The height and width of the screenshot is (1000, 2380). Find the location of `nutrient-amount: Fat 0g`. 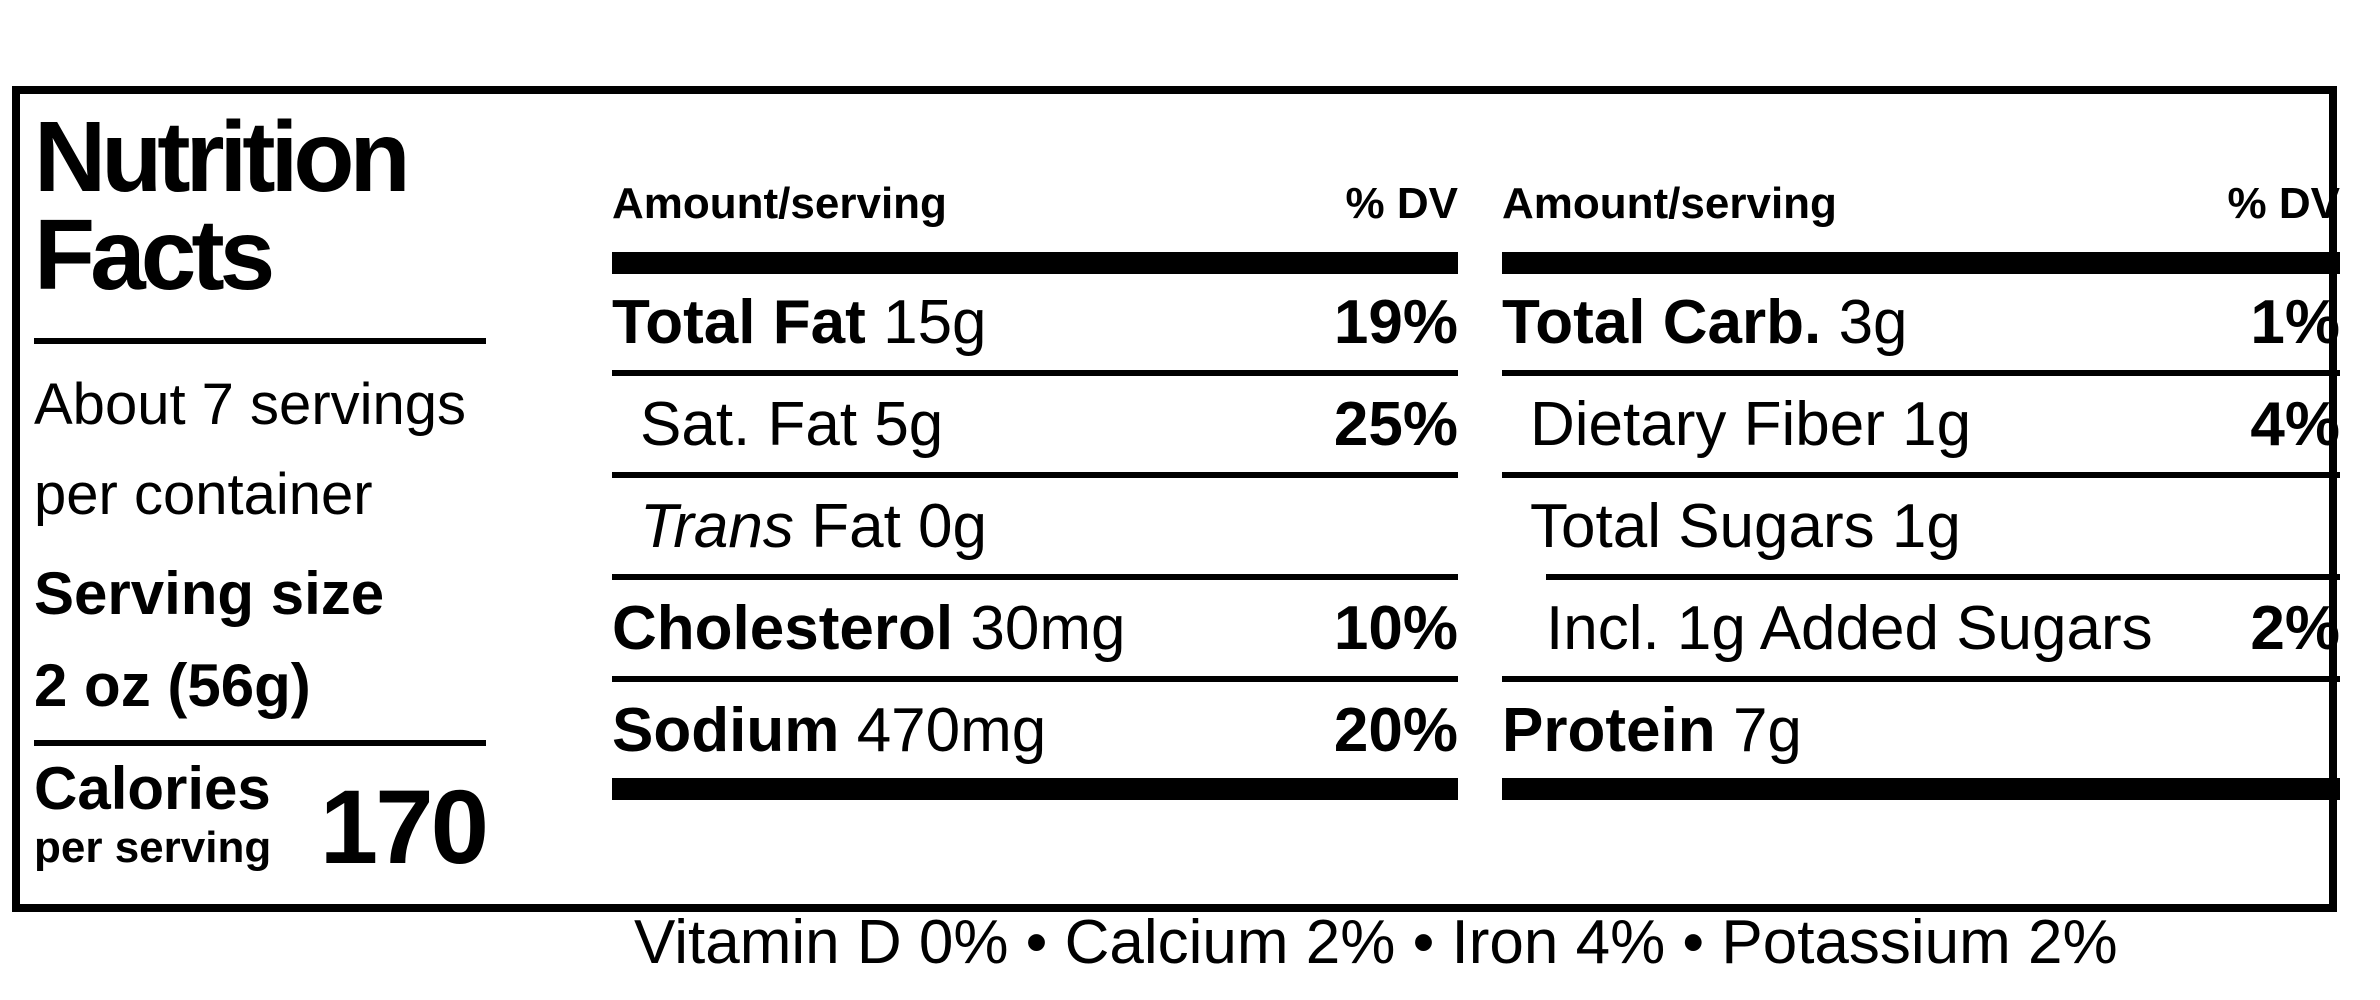

nutrient-amount: Fat 0g is located at coordinates (899, 526).